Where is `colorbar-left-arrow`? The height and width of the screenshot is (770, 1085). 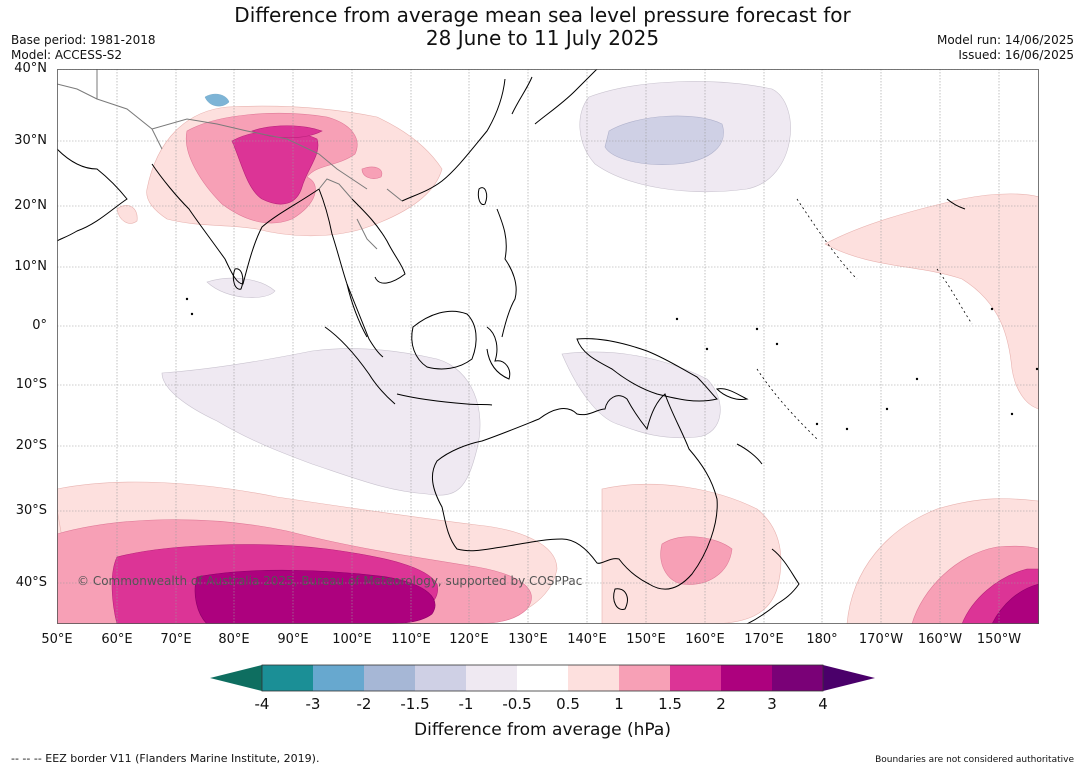
colorbar-left-arrow is located at coordinates (236, 678).